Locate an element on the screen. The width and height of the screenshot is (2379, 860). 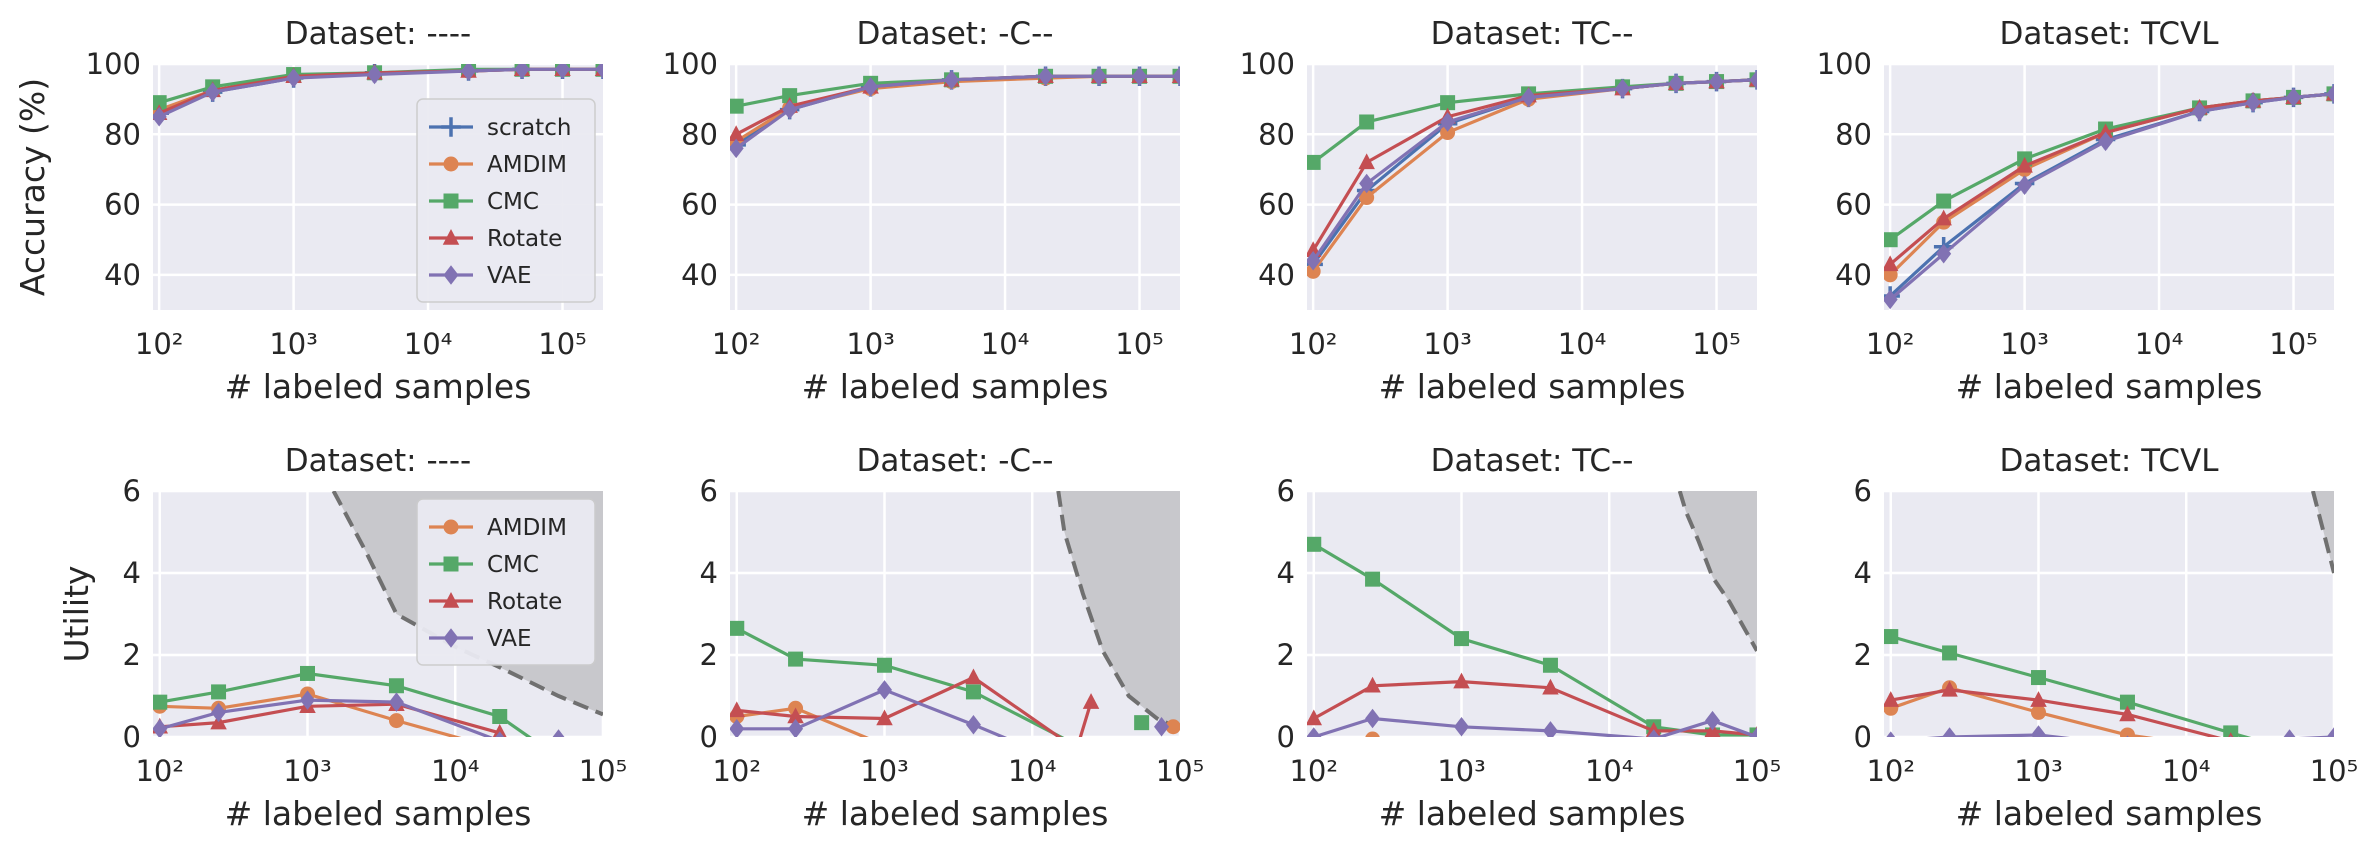
legend: scratch AMDIM CMC Rotate VAE is located at coordinates (506, 200).